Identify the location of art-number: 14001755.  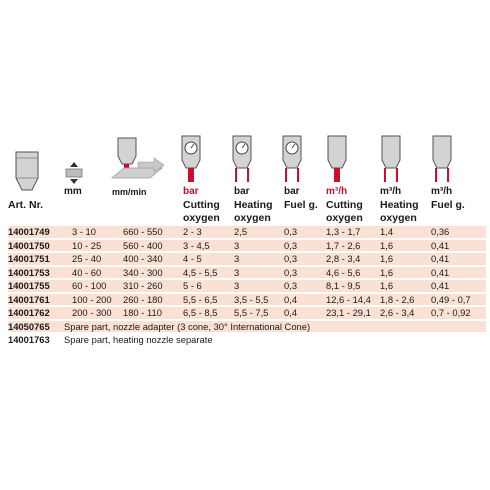
(29, 285).